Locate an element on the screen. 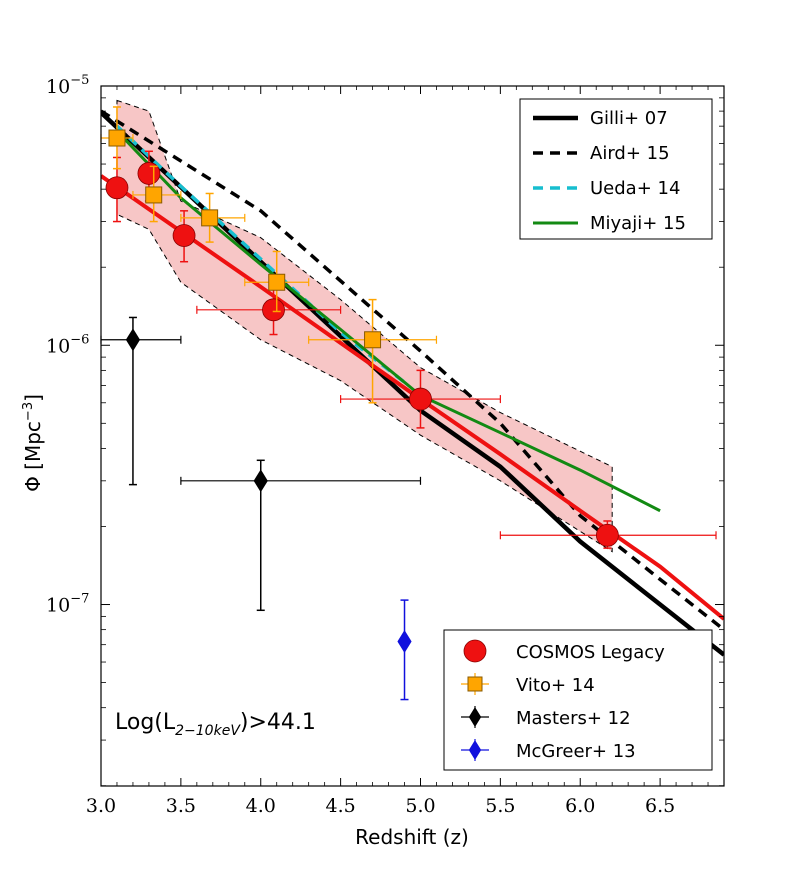 The image size is (806, 873). x-tick-label: 5.5 is located at coordinates (500, 806).